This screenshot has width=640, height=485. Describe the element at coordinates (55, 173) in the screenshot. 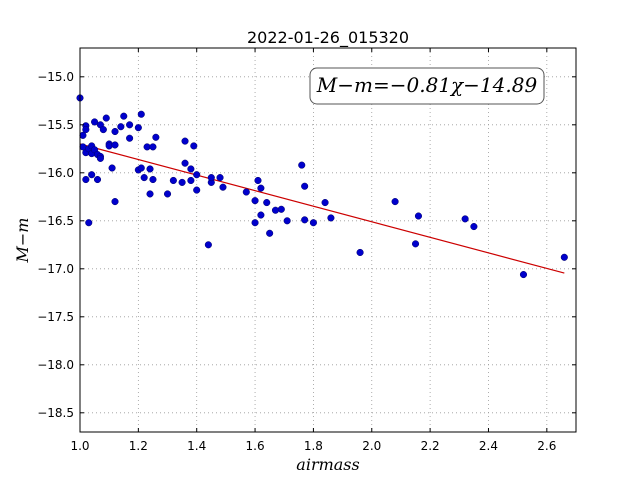

I see `y-tick-label: −16.0` at that location.